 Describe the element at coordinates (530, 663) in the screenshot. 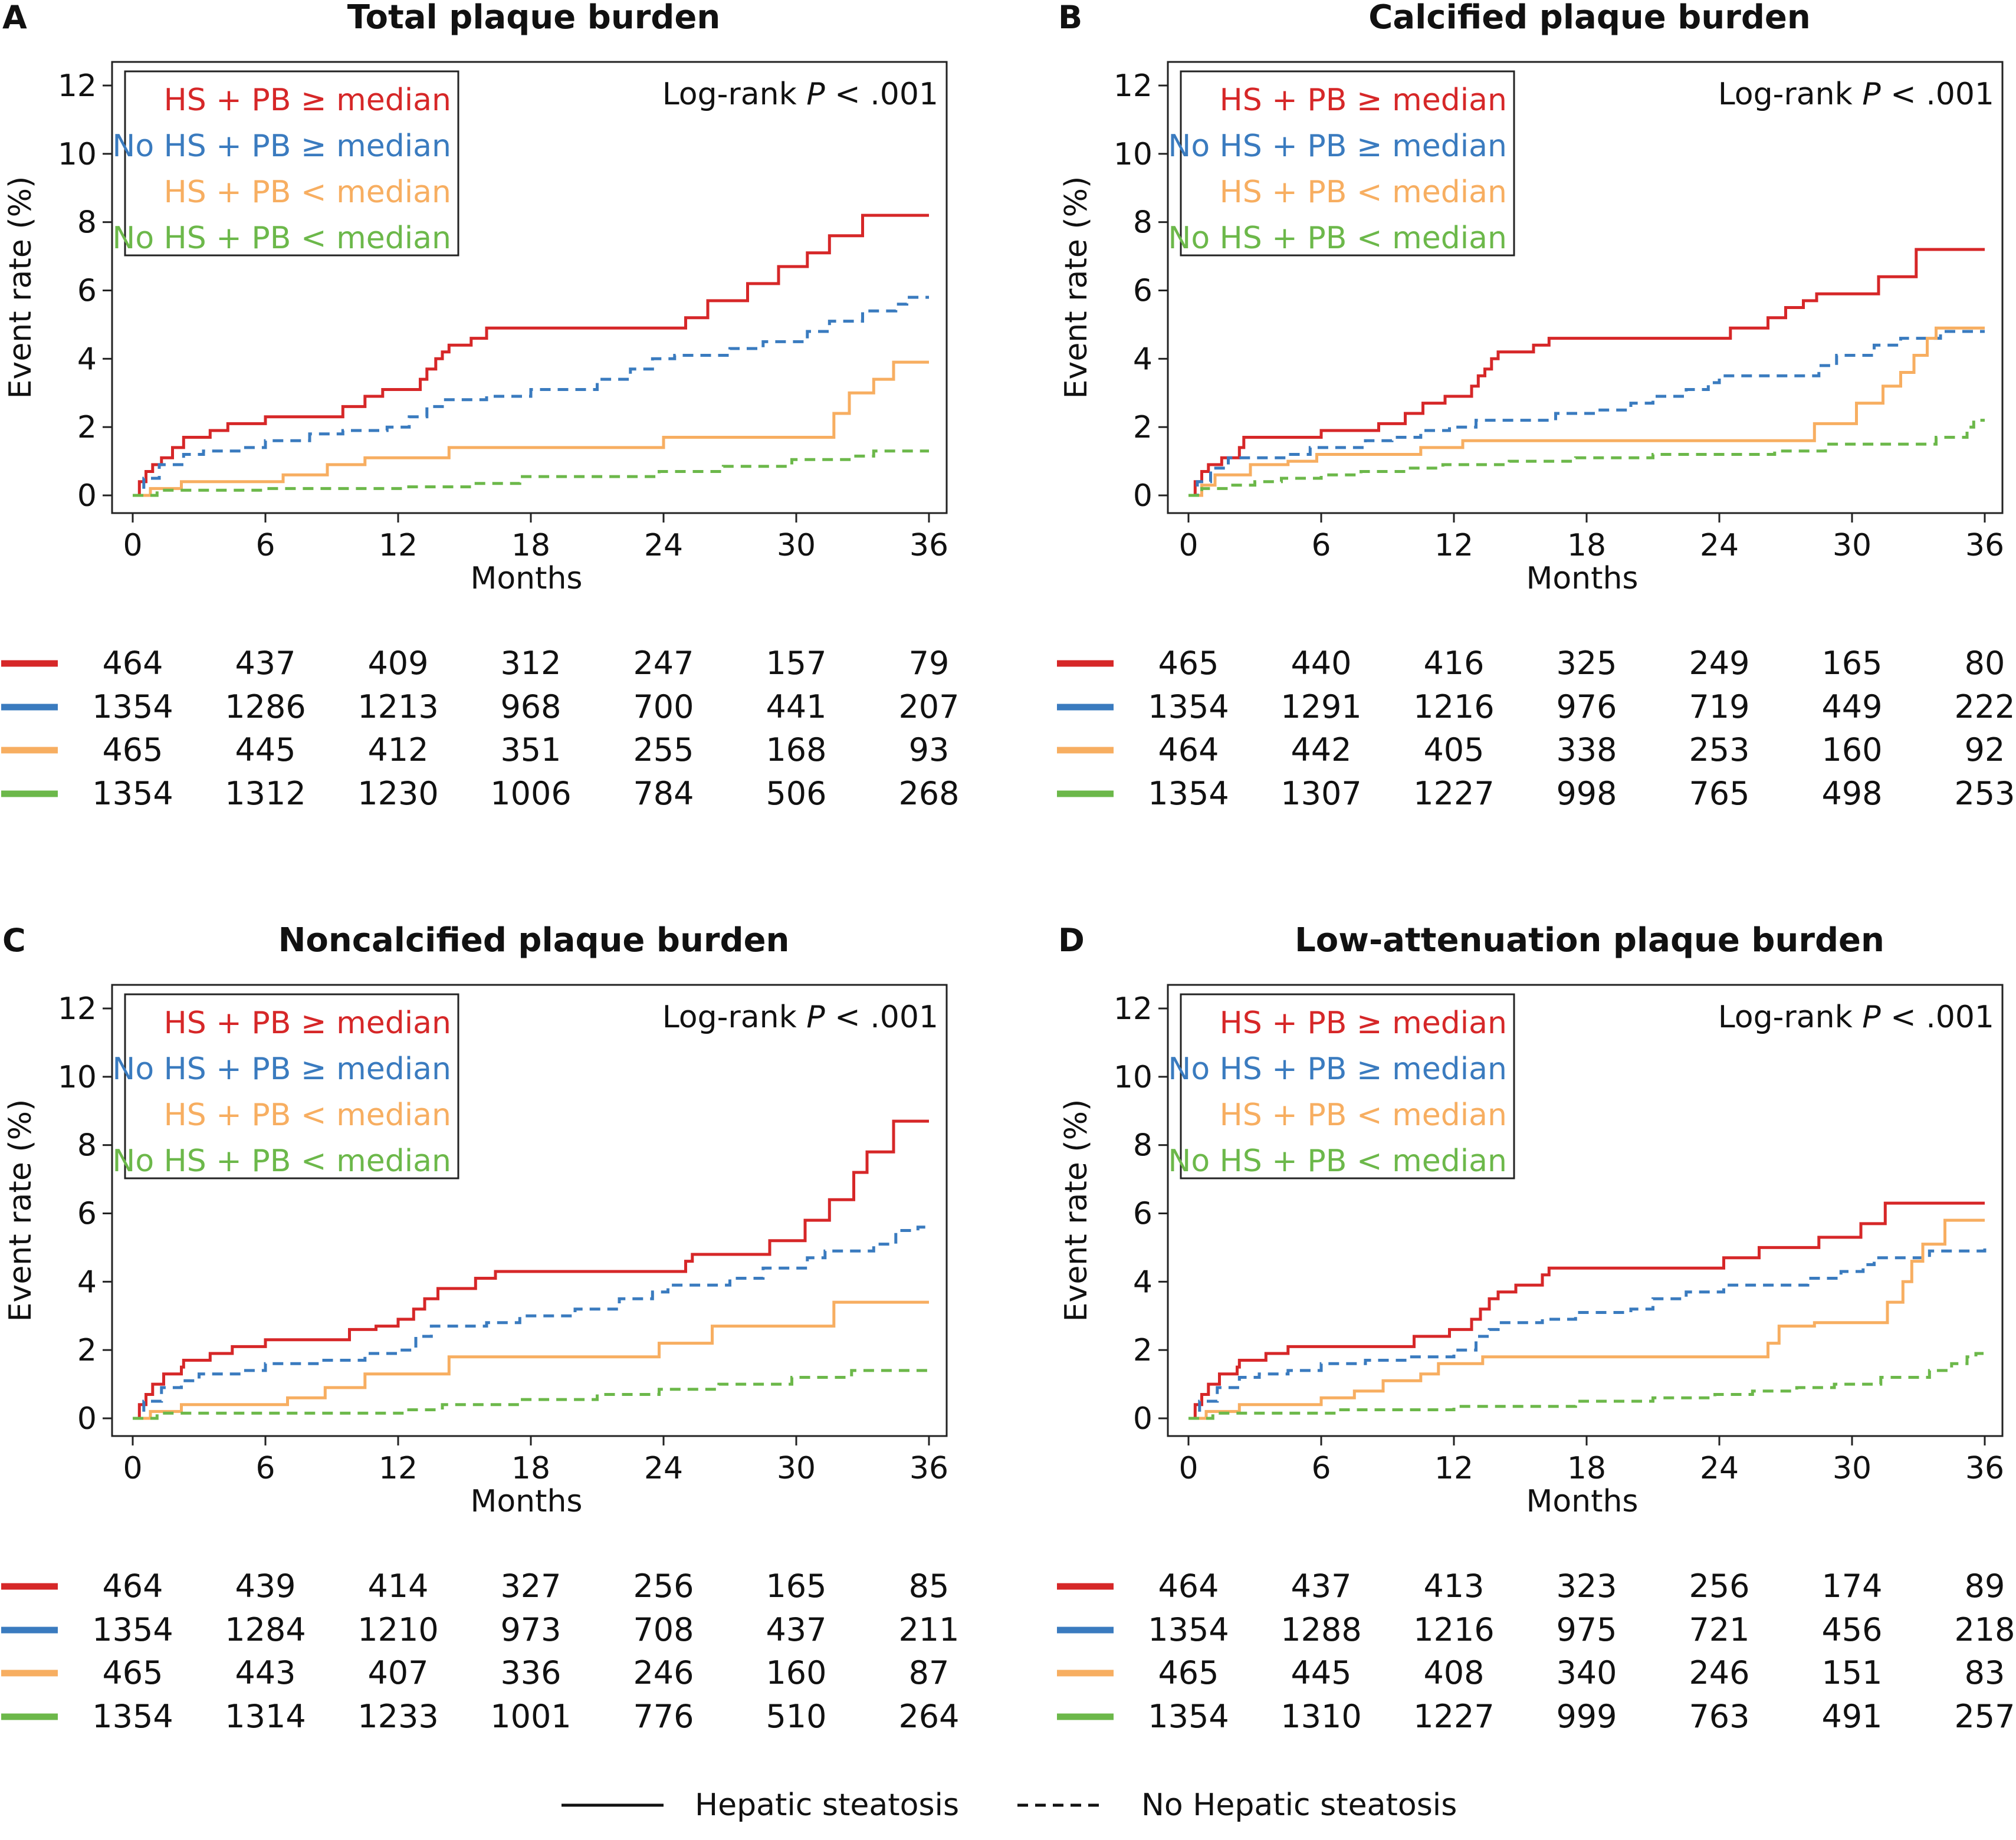

I see `risk-count: 312` at that location.